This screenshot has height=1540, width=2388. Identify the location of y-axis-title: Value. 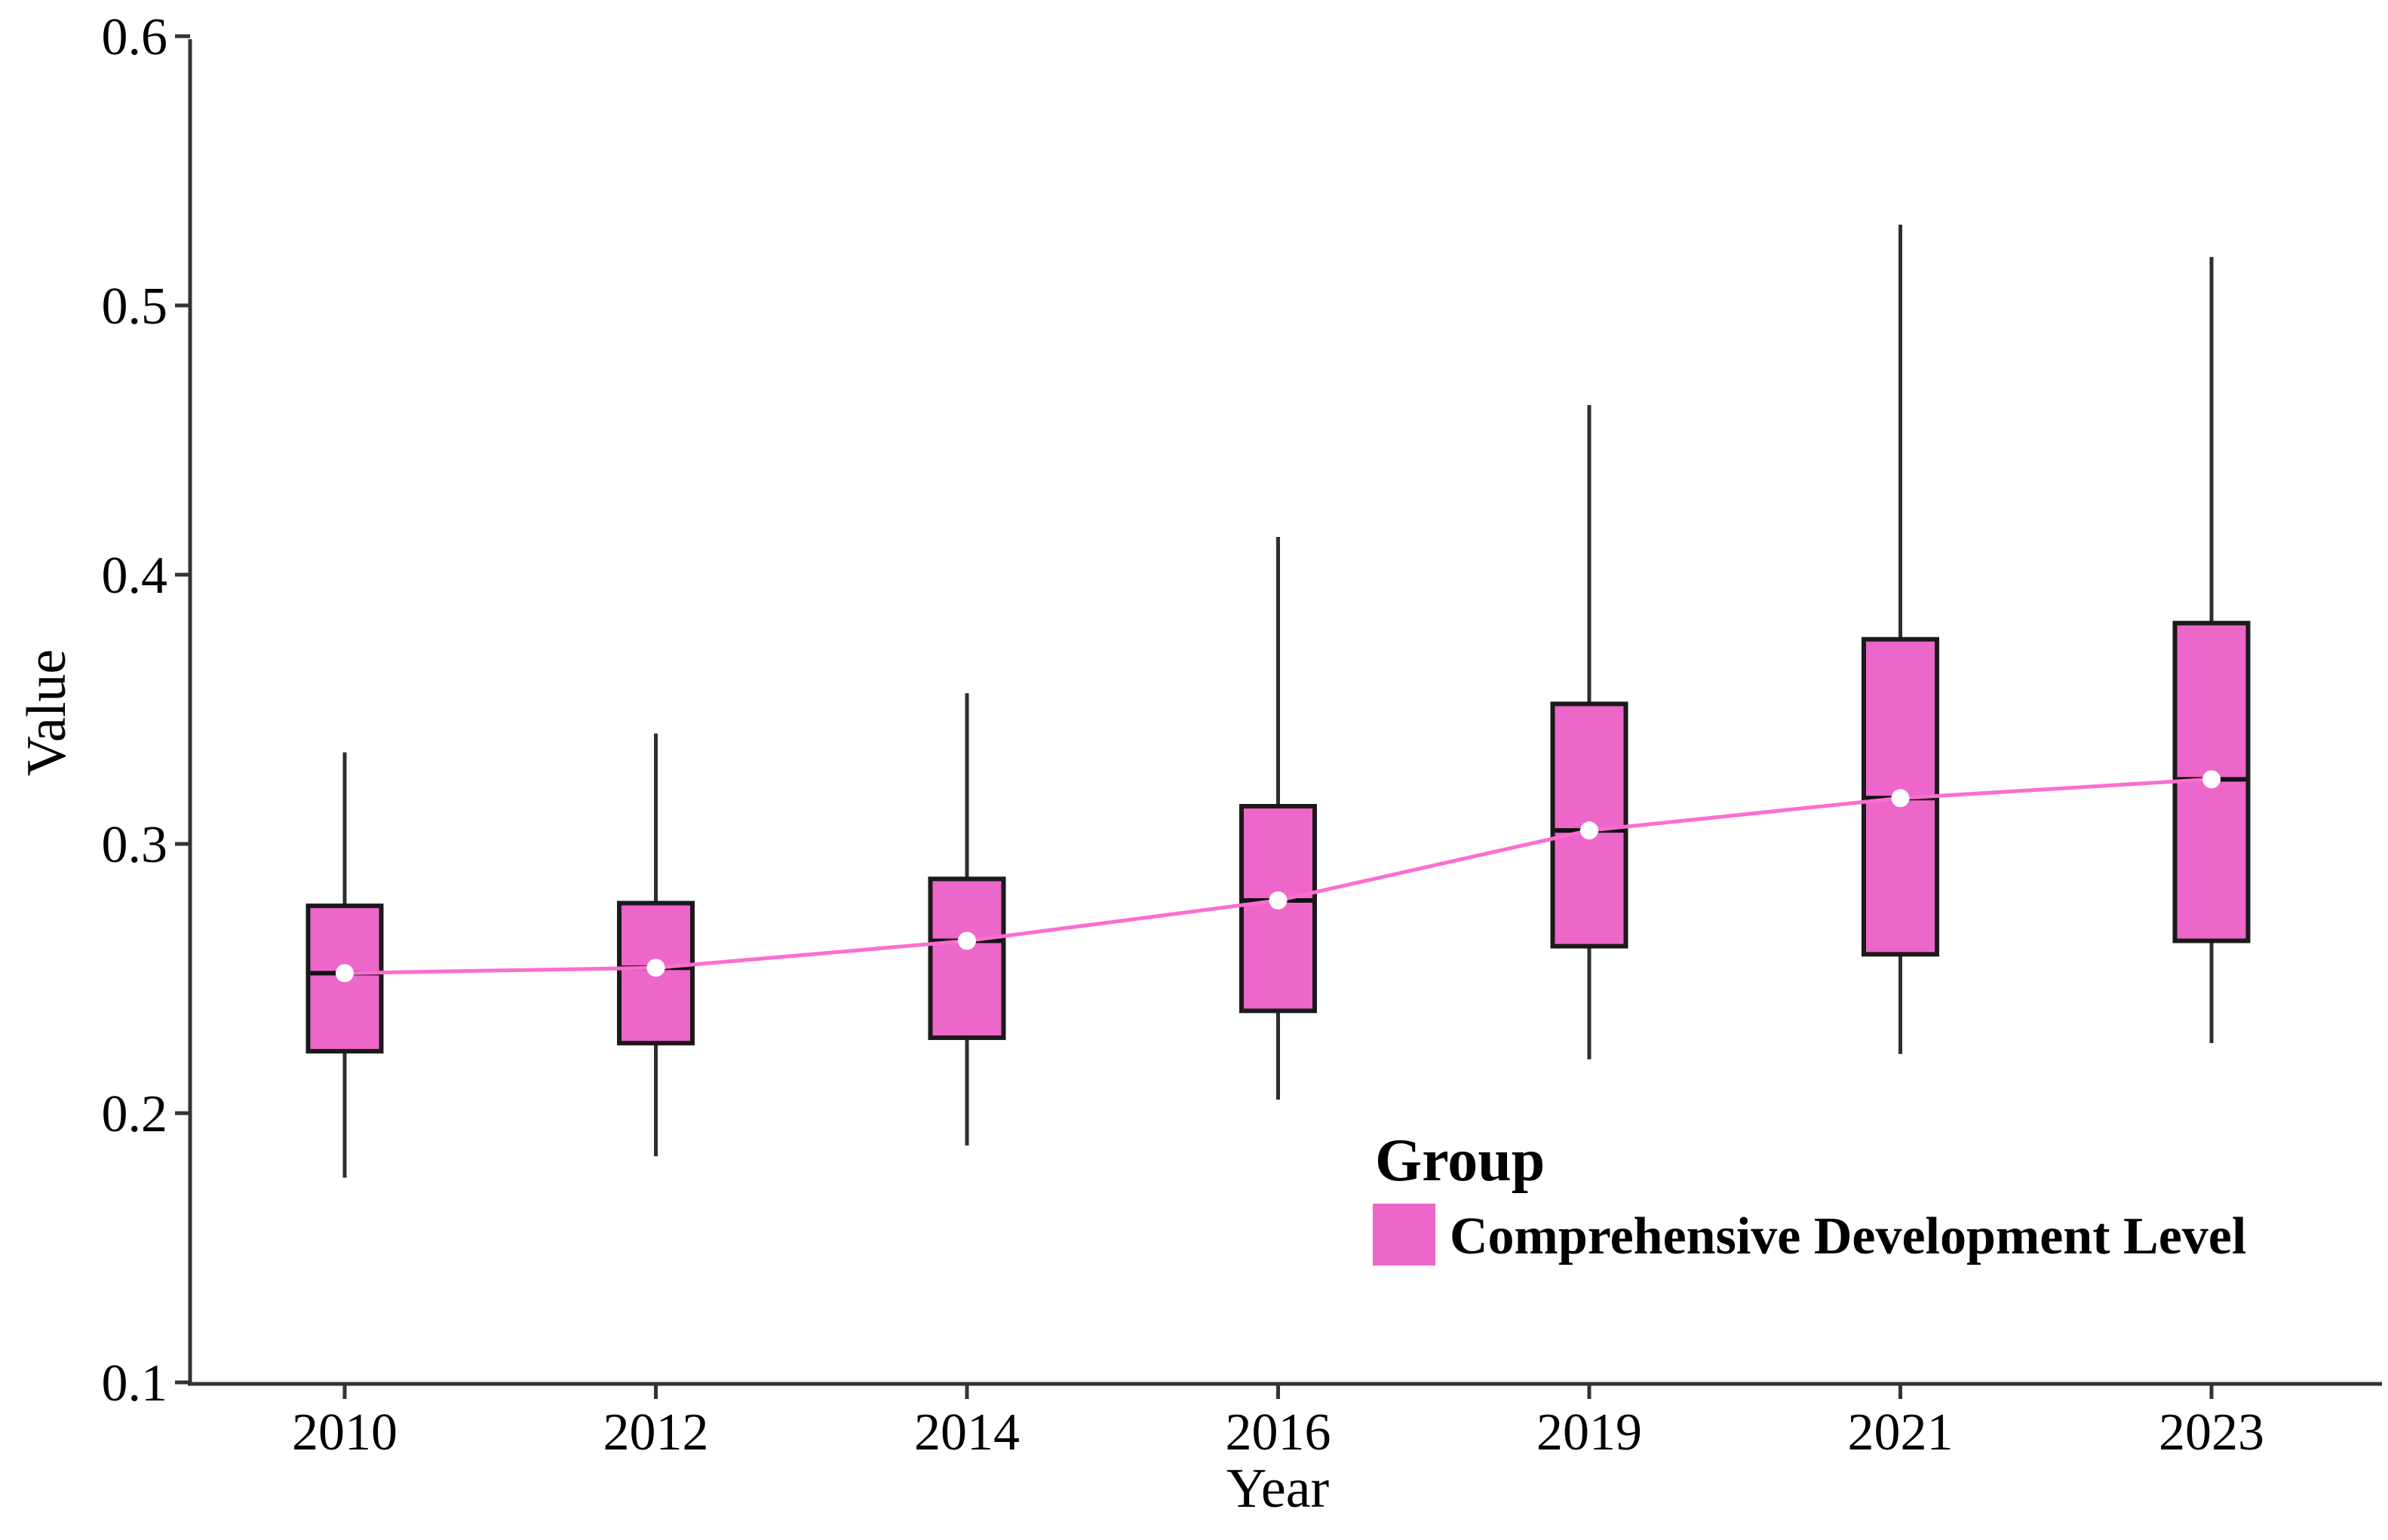
(47, 713).